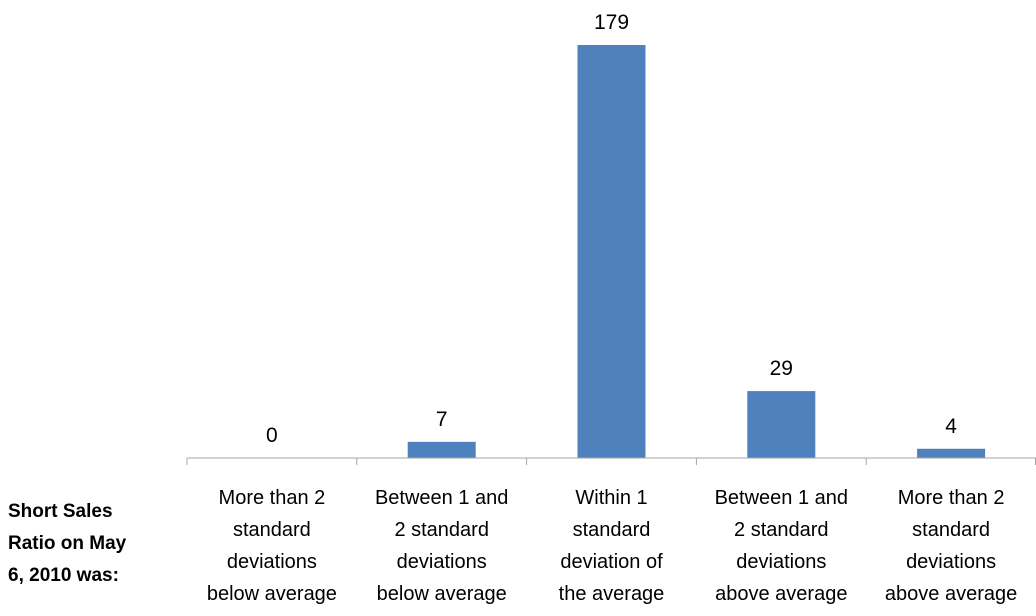 The width and height of the screenshot is (1036, 616). Describe the element at coordinates (442, 419) in the screenshot. I see `data-label: 7` at that location.